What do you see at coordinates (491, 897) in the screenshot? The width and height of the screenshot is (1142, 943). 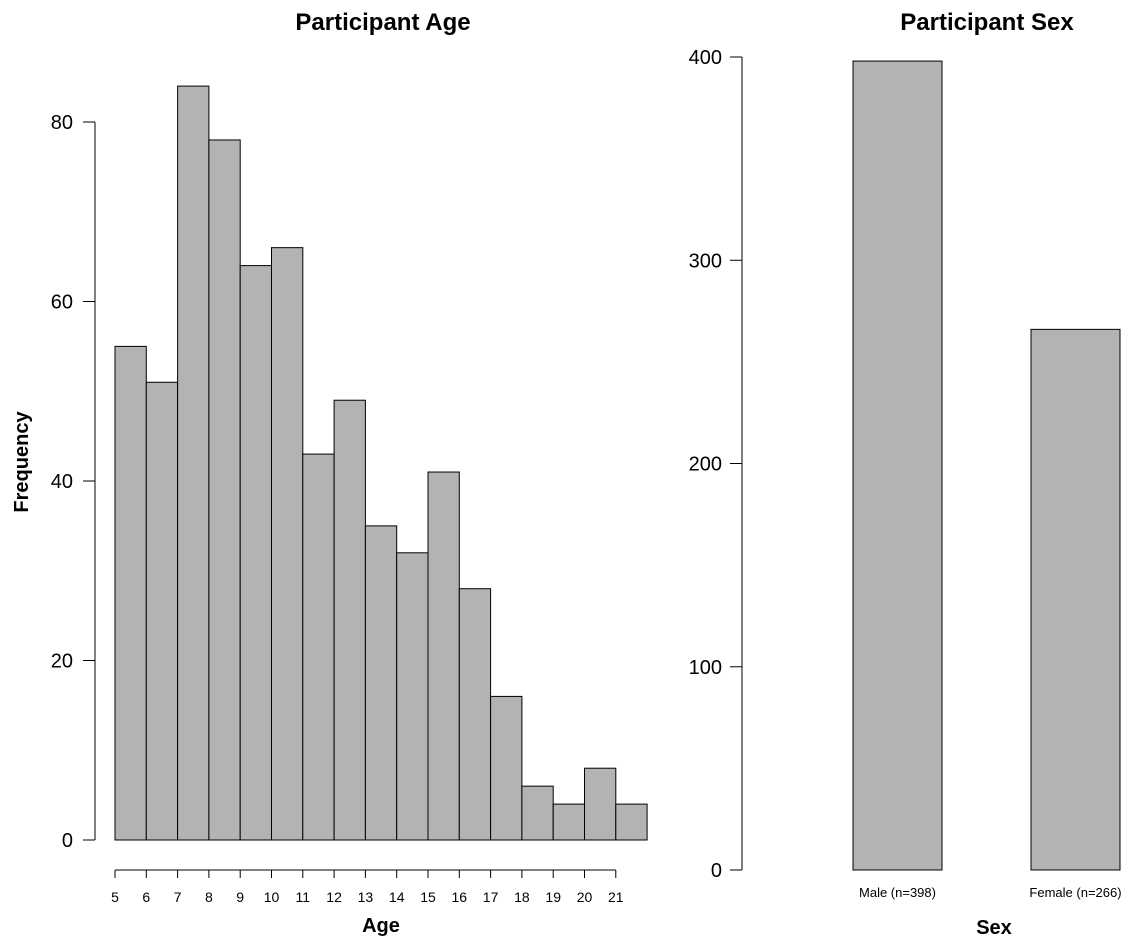 I see `age-x-tick-label: 17` at bounding box center [491, 897].